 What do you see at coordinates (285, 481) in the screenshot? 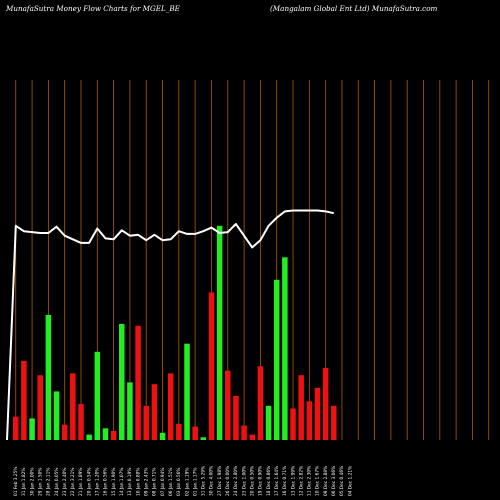
I see `x-tick-label: 16 Dec 0.71%` at bounding box center [285, 481].